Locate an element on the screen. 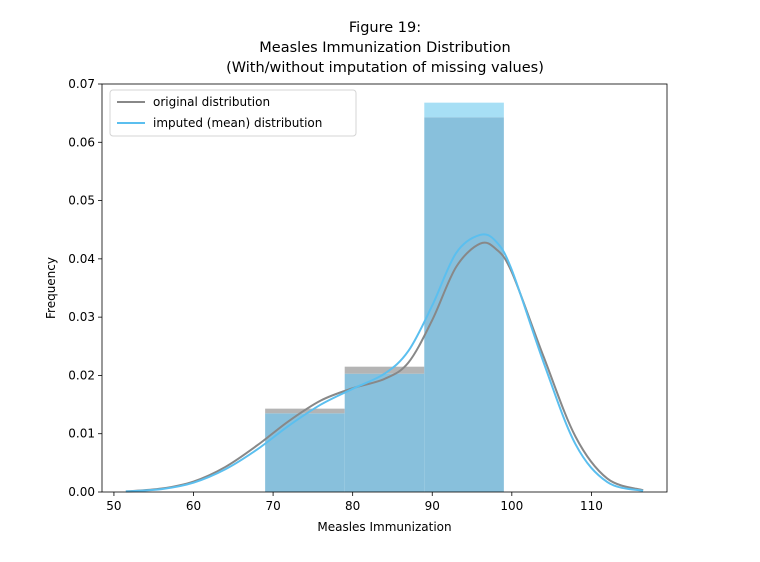 The image size is (760, 562). y-tick-label: 0.03 is located at coordinates (81, 317).